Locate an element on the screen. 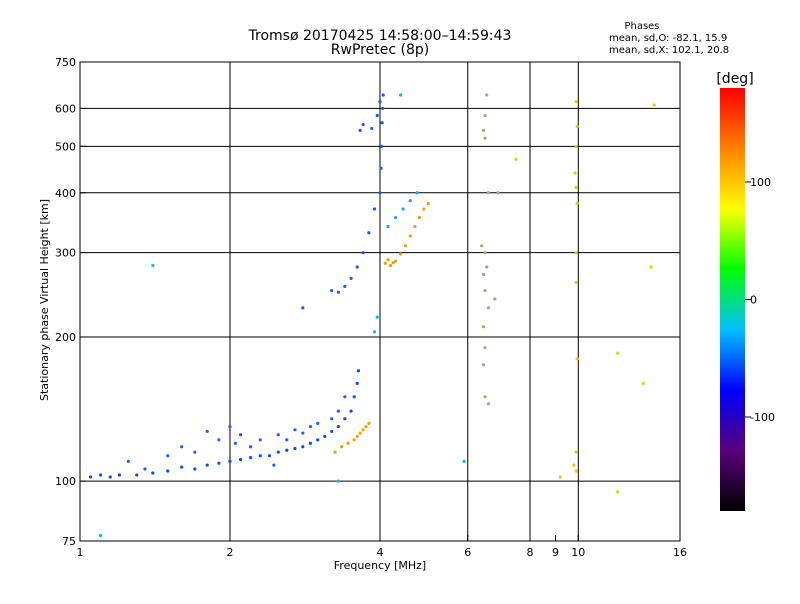  colorbar is located at coordinates (732, 299).